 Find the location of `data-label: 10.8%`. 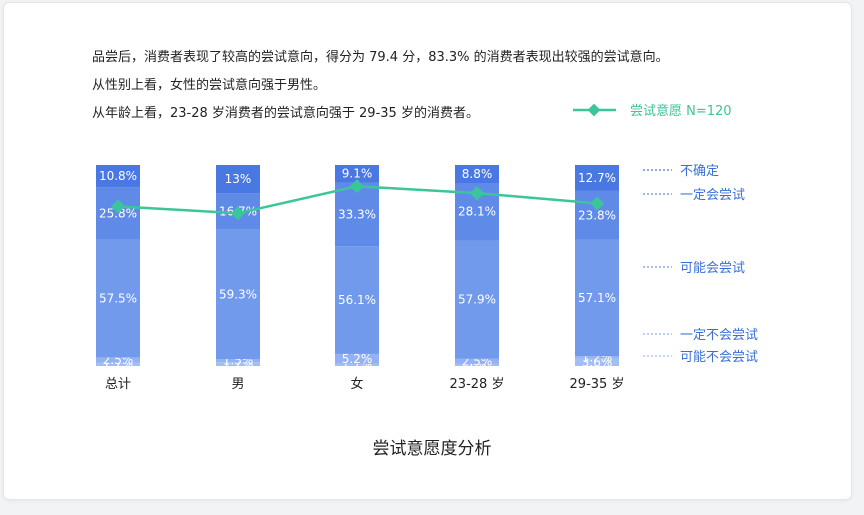

data-label: 10.8% is located at coordinates (118, 176).